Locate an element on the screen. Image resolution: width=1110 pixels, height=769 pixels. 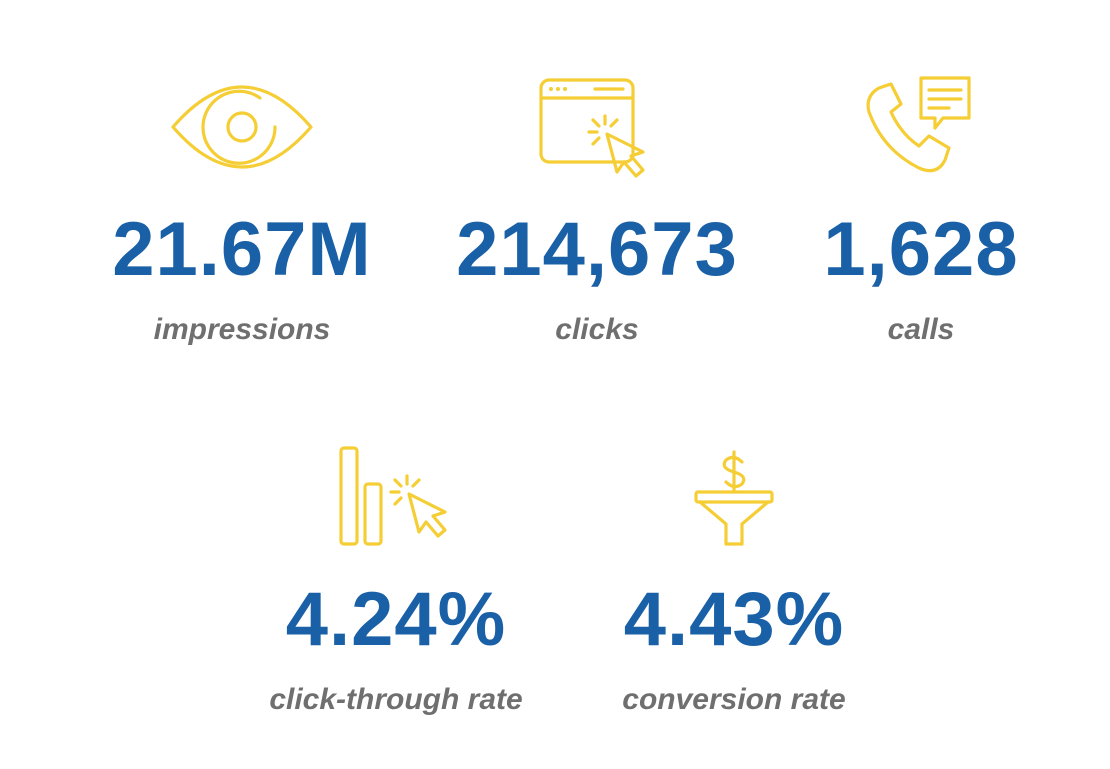
conversion-rate-value: 4.43% is located at coordinates (734, 619).